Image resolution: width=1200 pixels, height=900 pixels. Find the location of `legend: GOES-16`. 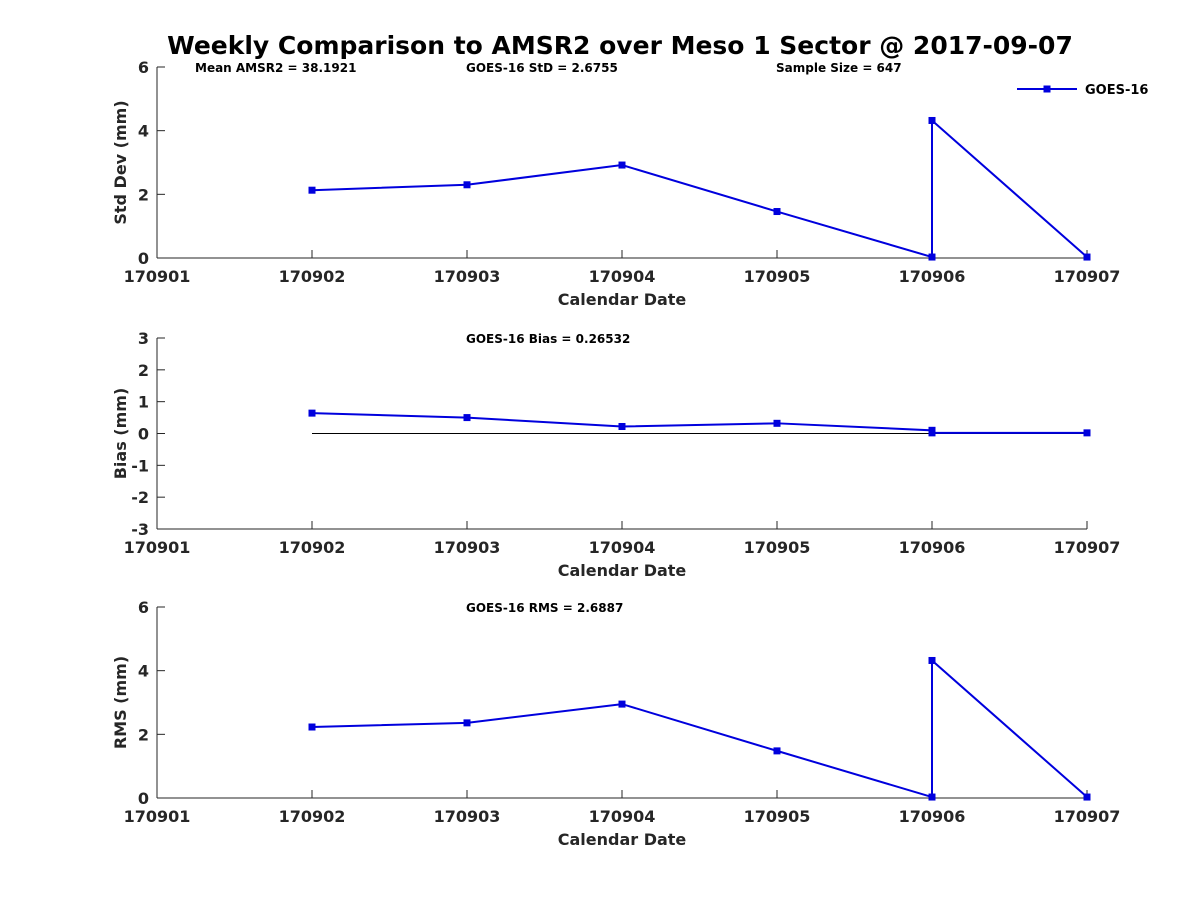

legend: GOES-16 is located at coordinates (1082, 90).